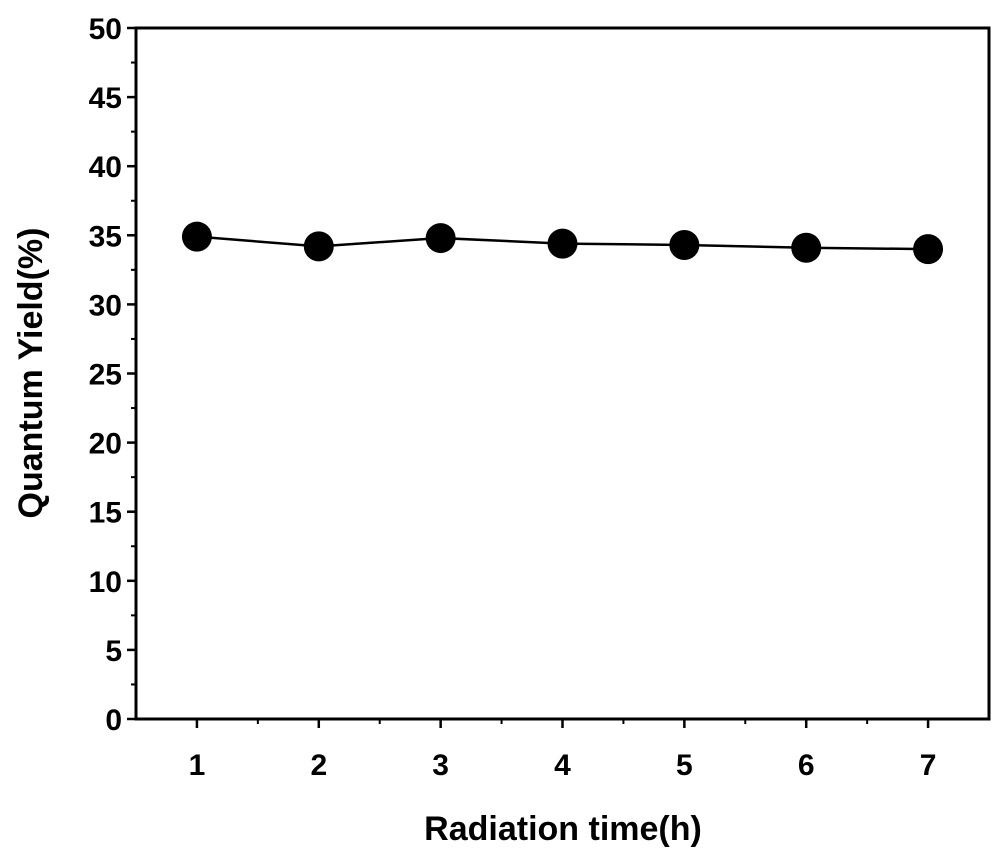 The image size is (1000, 859). Describe the element at coordinates (562, 723) in the screenshot. I see `x-axis-ticks` at that location.